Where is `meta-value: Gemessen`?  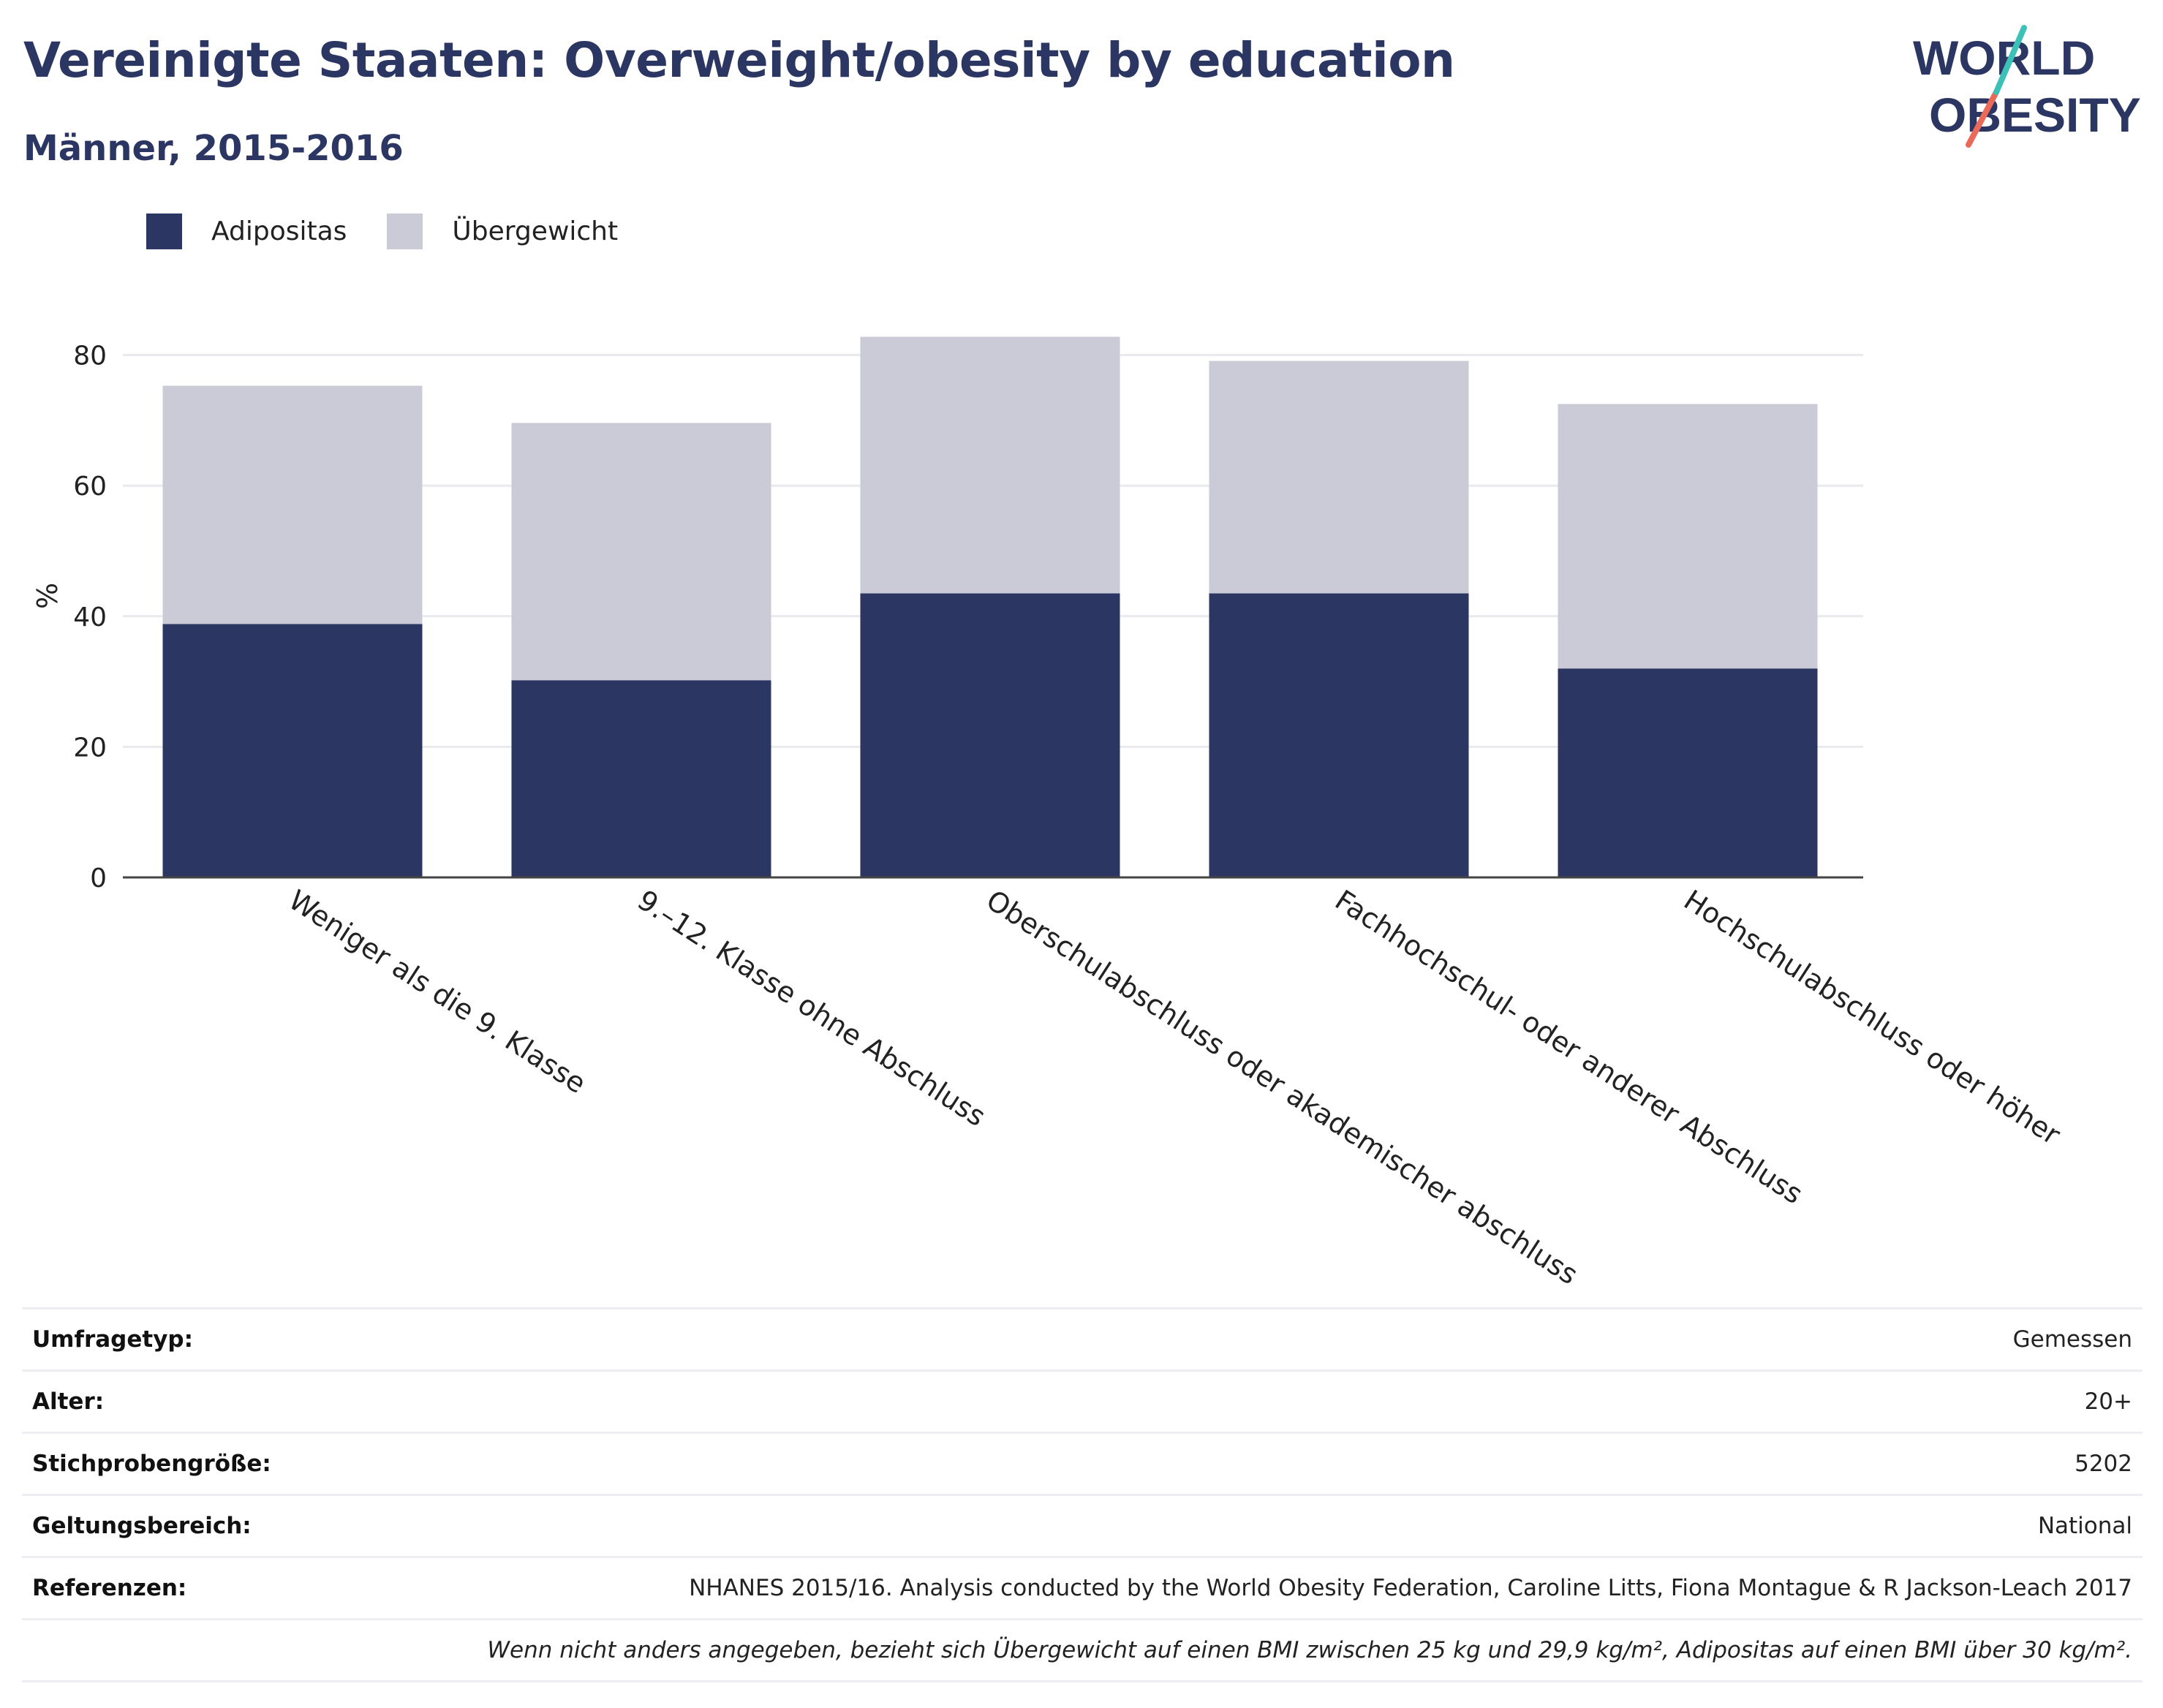
meta-value: Gemessen is located at coordinates (2072, 1339).